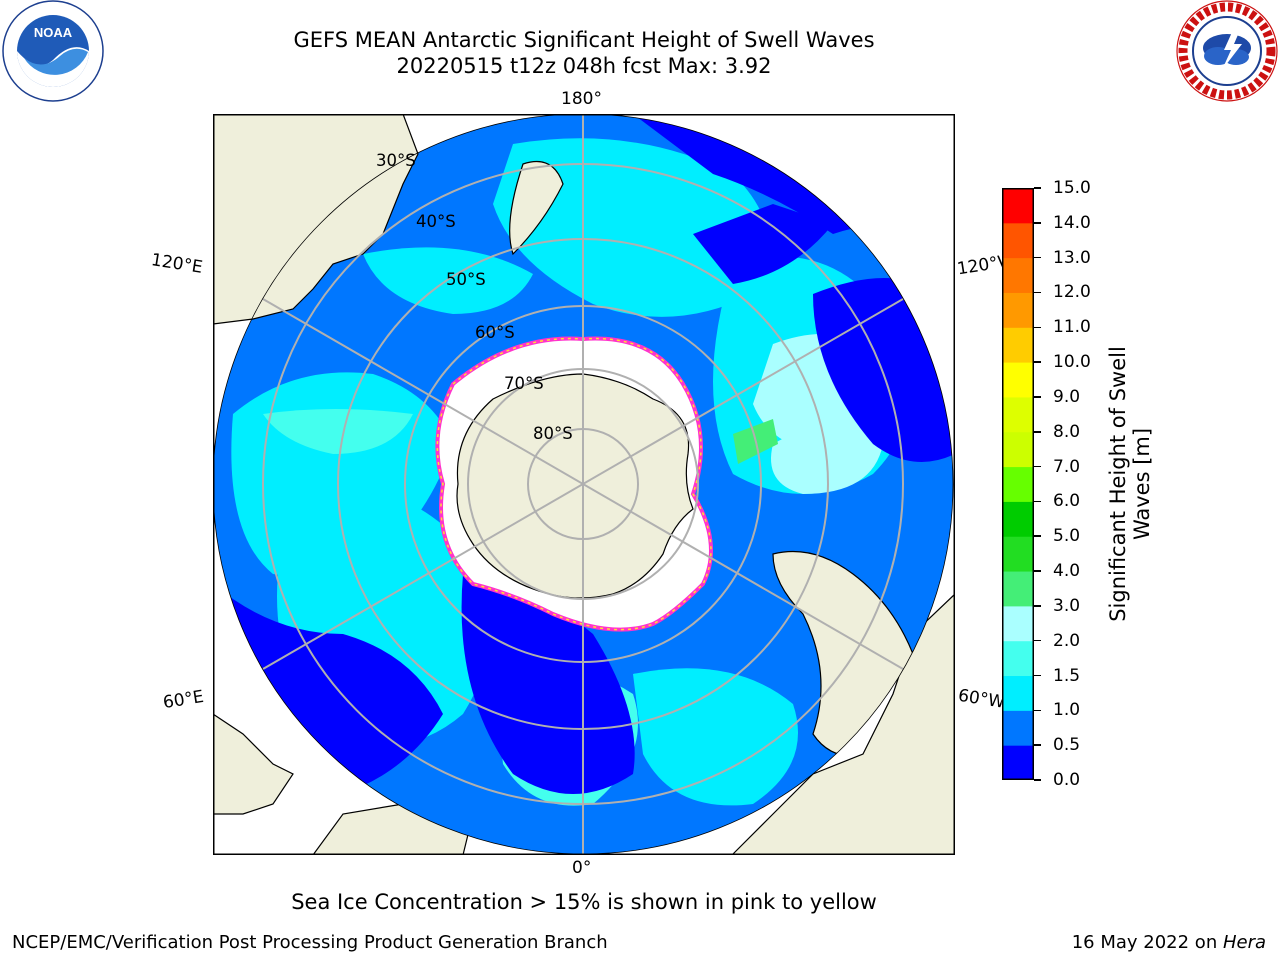 The width and height of the screenshot is (1280, 960). I want to click on colorbar-tick-label: 15.0, so click(1072, 188).